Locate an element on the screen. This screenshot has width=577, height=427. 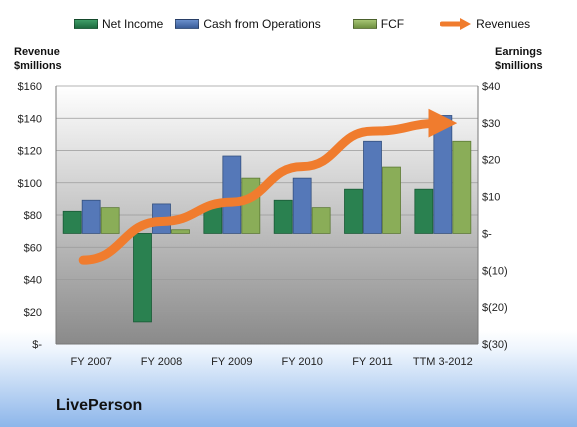
legend-item-cash-from-operations: Cash from Operations is located at coordinates (248, 24).